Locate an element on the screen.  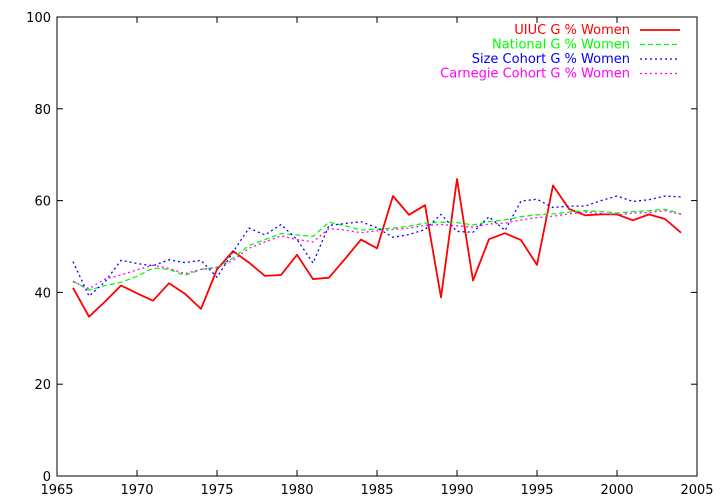
x-tick-label: 1990 is located at coordinates (456, 490).